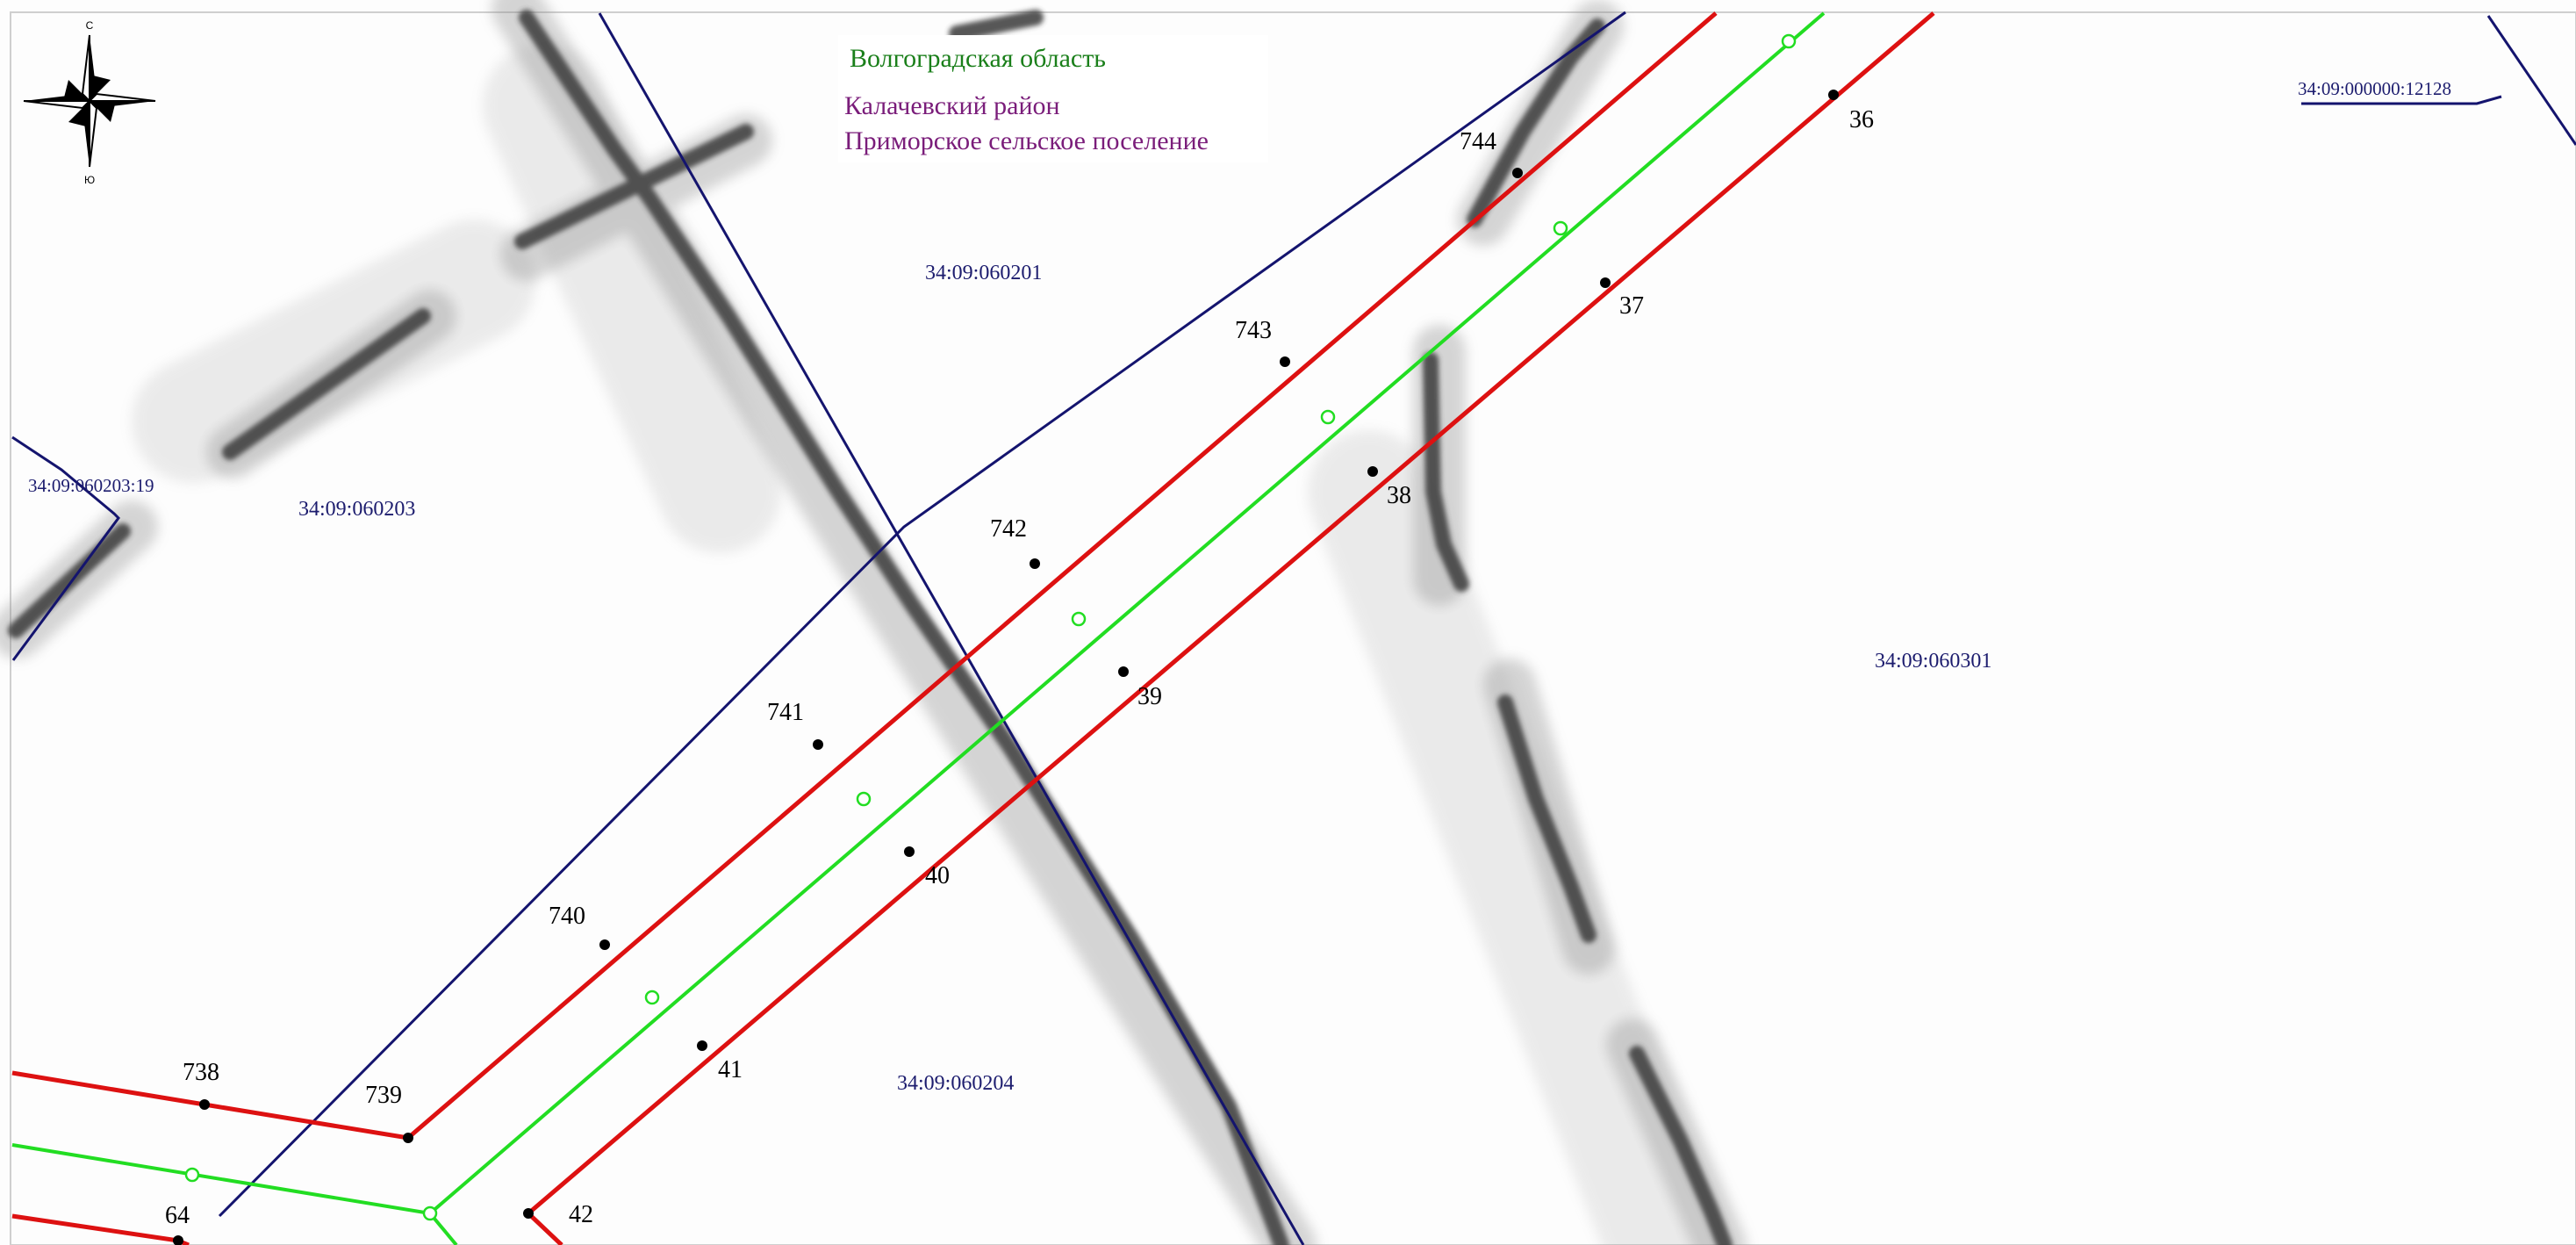  What do you see at coordinates (785, 712) in the screenshot?
I see `point-label: 741` at bounding box center [785, 712].